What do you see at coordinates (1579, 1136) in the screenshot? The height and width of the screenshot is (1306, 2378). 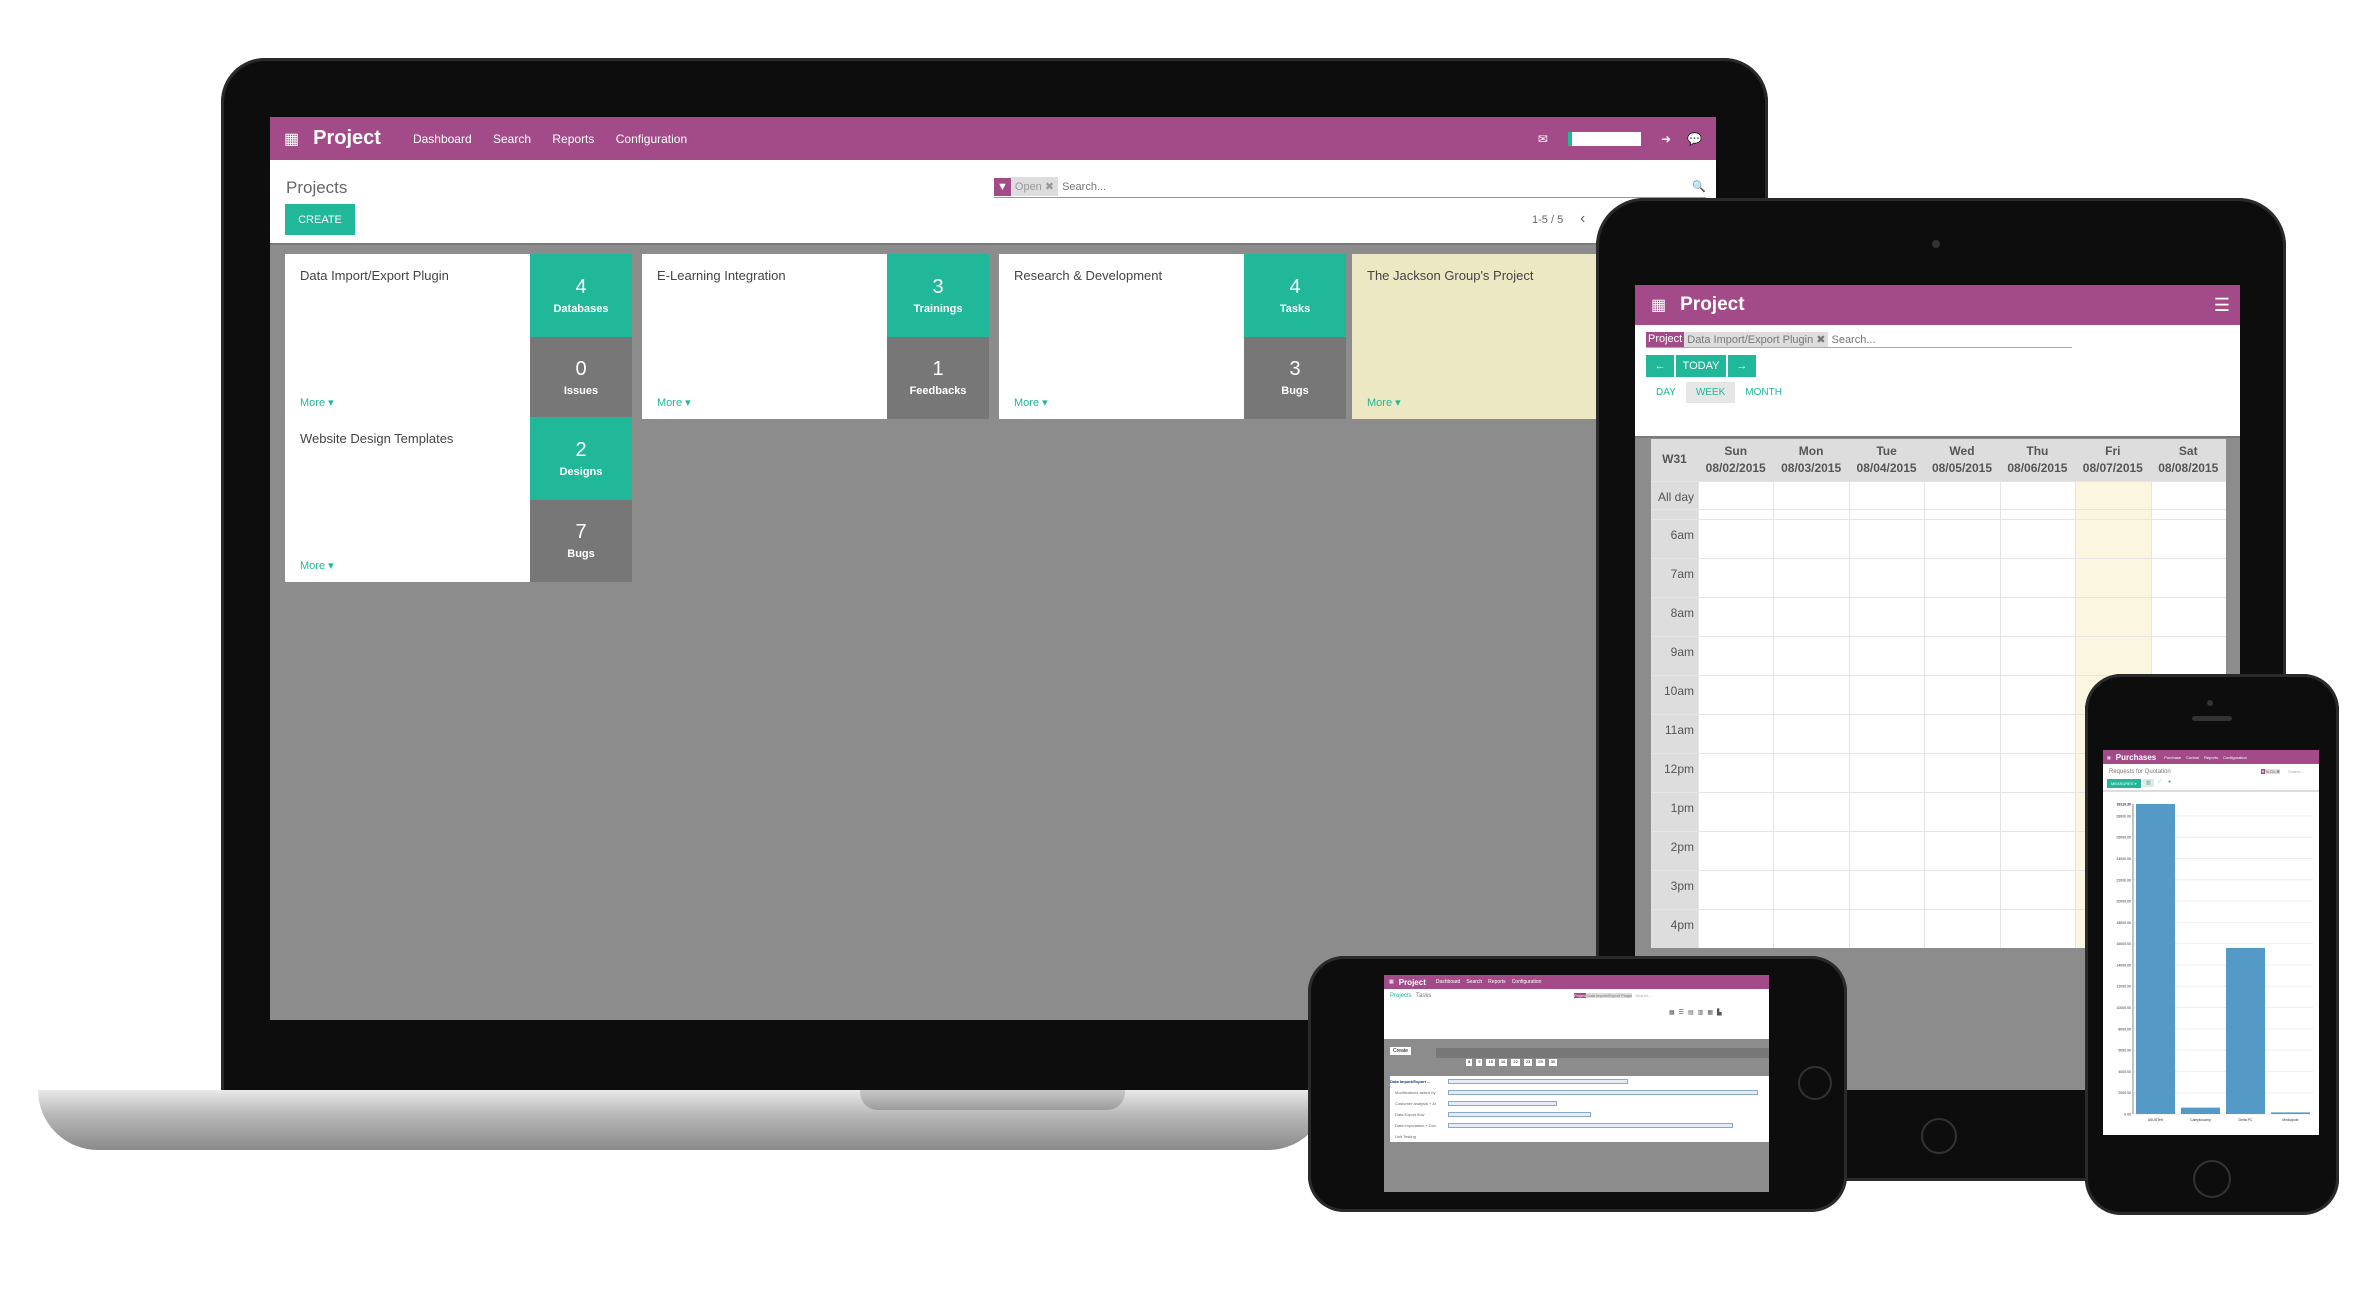 I see `gantt-row: Unit Testing` at bounding box center [1579, 1136].